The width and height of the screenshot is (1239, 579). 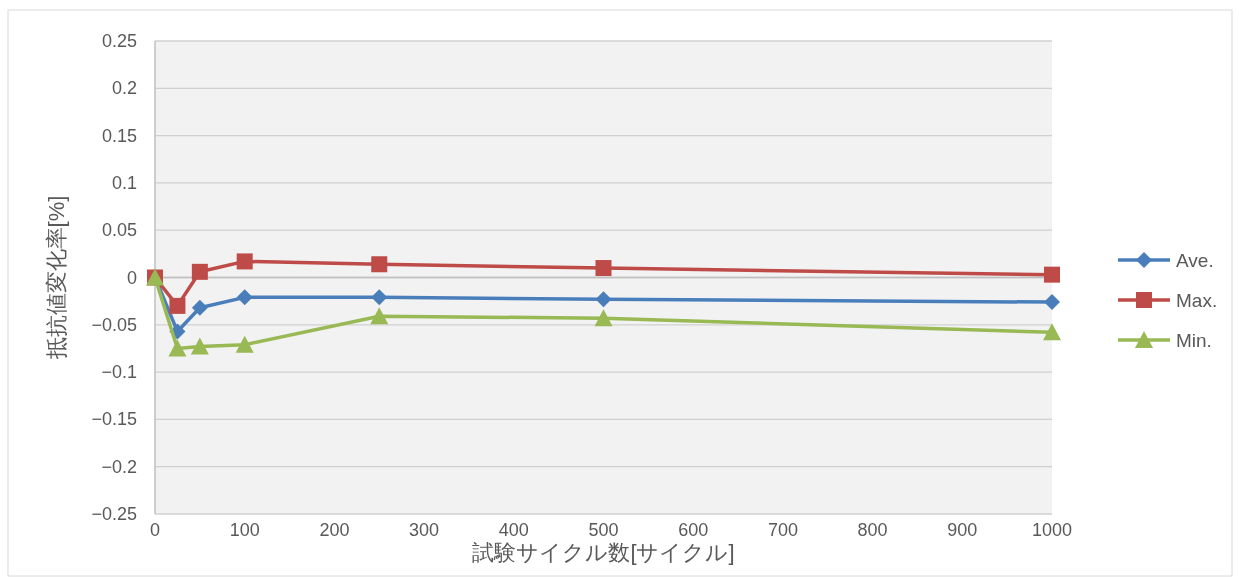 I want to click on x-axis-title: 試験サイクル数[サイクル], so click(x=603, y=552).